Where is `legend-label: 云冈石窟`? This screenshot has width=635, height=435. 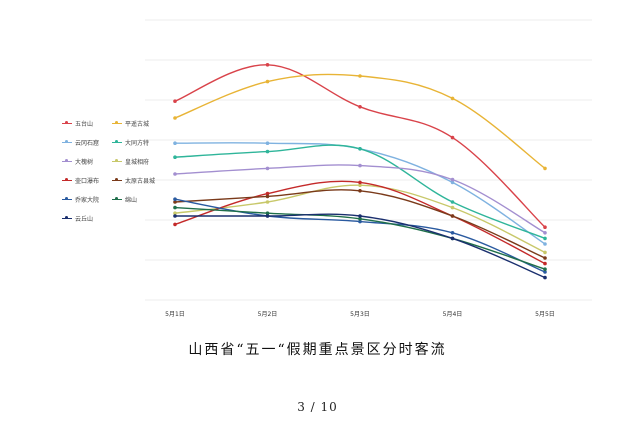 legend-label: 云冈石窟 is located at coordinates (87, 143).